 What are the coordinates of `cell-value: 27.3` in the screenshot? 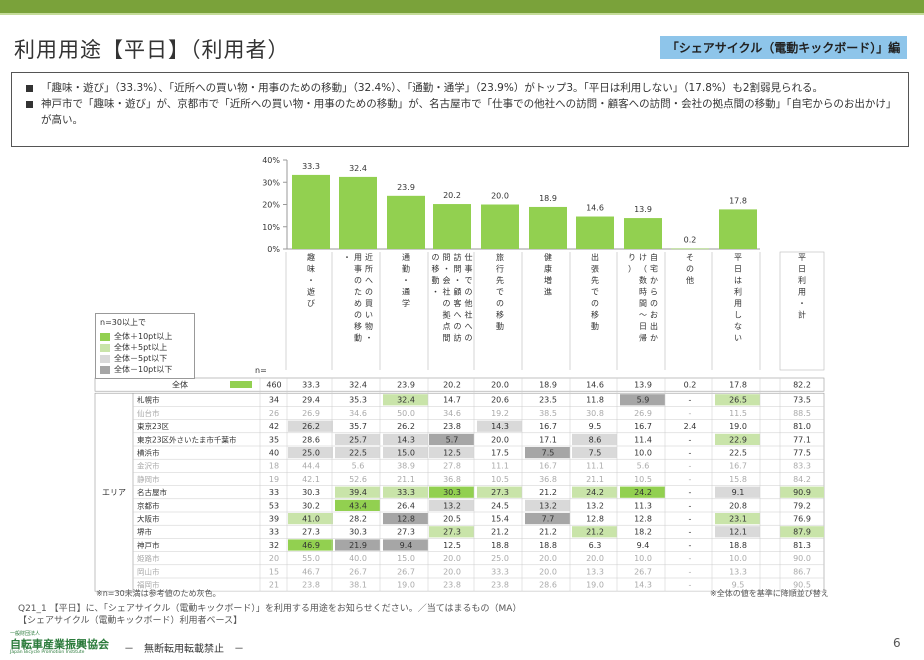 It's located at (452, 532).